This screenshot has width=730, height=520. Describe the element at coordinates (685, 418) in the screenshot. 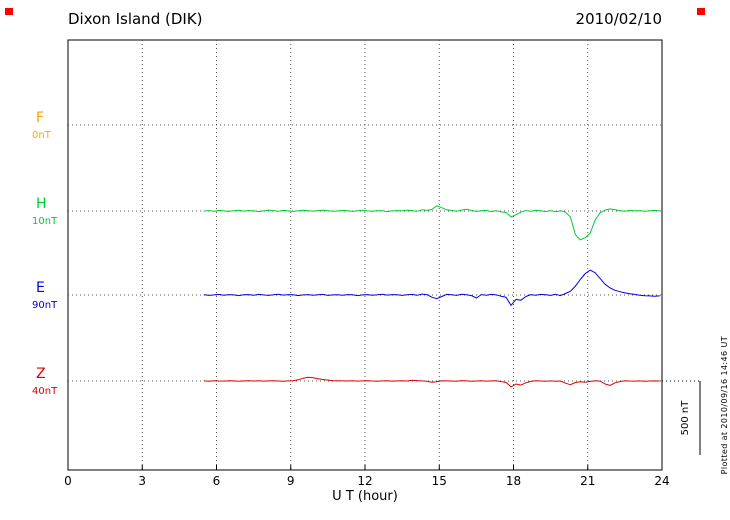

I see `svg-text: 500 nT` at that location.